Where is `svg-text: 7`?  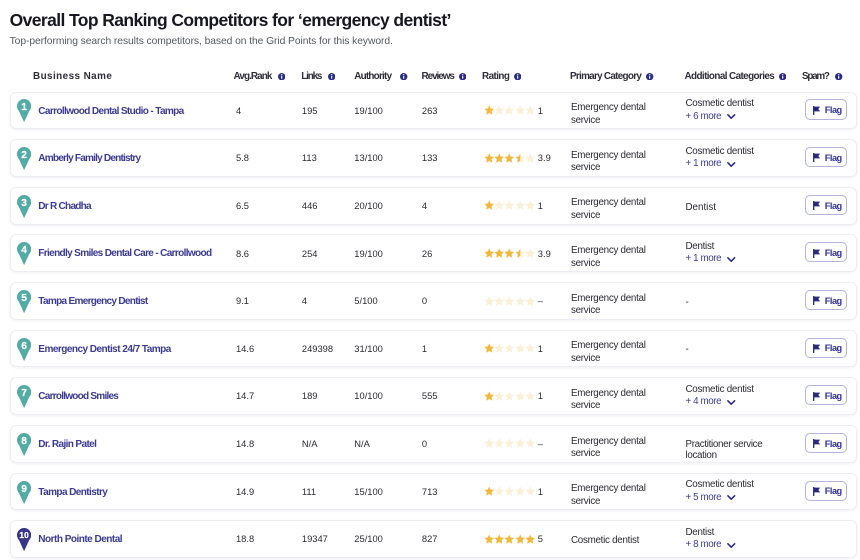 svg-text: 7 is located at coordinates (24, 393).